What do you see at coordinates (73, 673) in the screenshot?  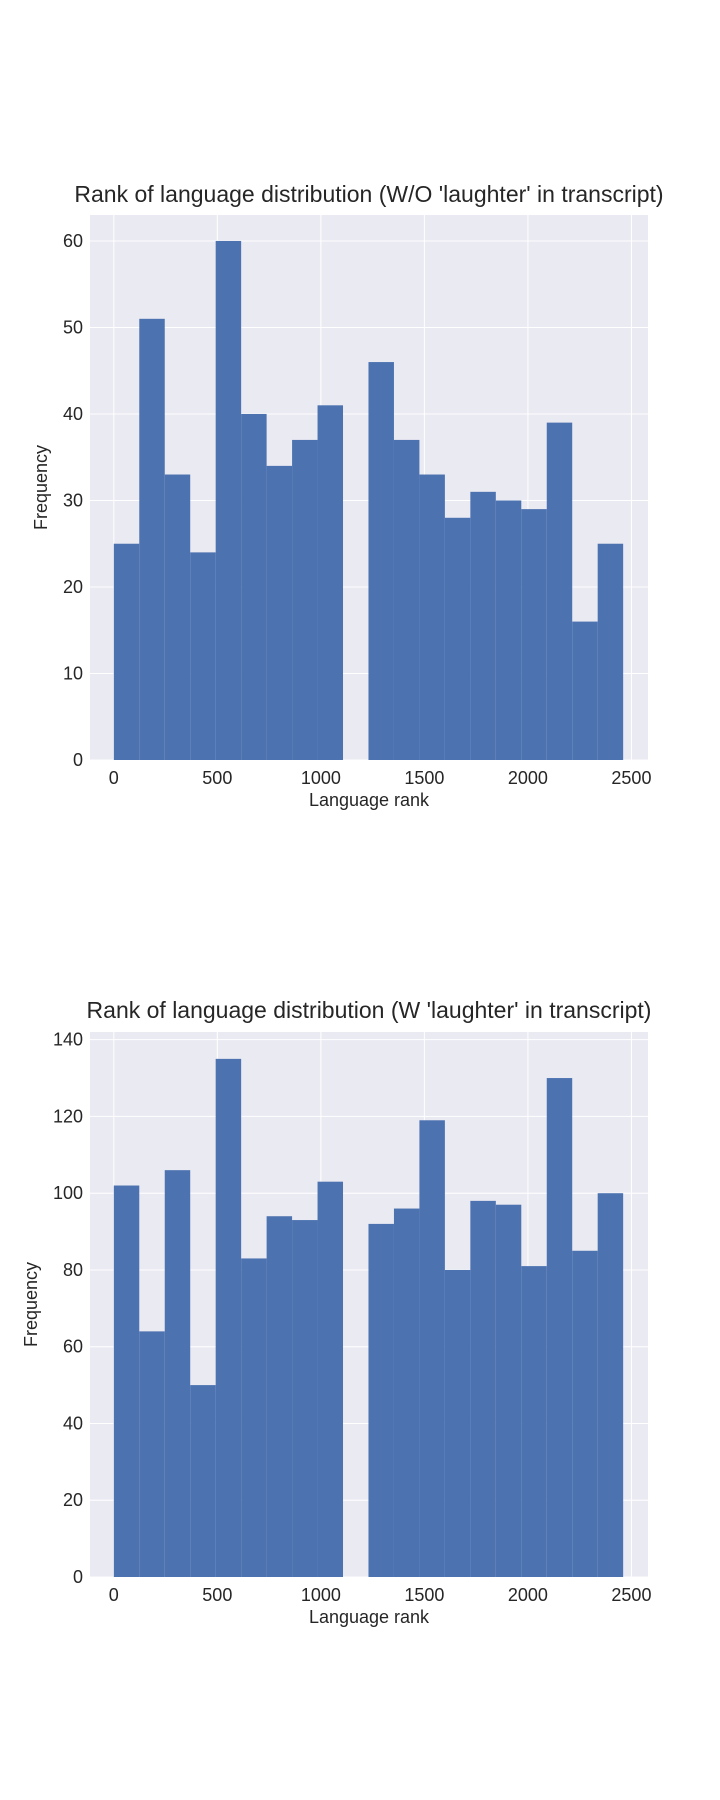 I see `y-tick-label: 10` at bounding box center [73, 673].